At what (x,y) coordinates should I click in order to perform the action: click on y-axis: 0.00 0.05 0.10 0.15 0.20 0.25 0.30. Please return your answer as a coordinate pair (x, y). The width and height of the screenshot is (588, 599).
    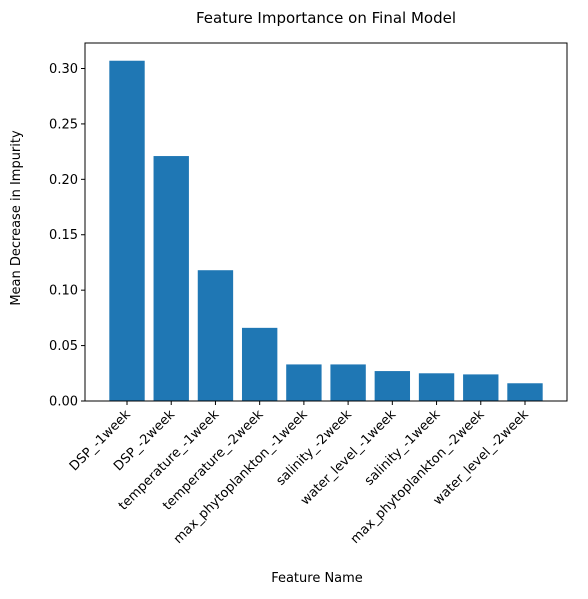
    Looking at the image, I should click on (67, 236).